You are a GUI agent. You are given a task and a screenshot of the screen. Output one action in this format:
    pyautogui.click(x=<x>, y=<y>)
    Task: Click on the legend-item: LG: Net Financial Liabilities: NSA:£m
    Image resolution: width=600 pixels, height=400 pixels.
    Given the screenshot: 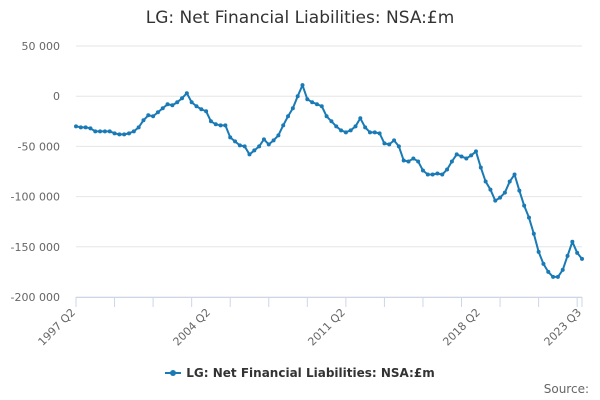 What is the action you would take?
    pyautogui.click(x=300, y=373)
    